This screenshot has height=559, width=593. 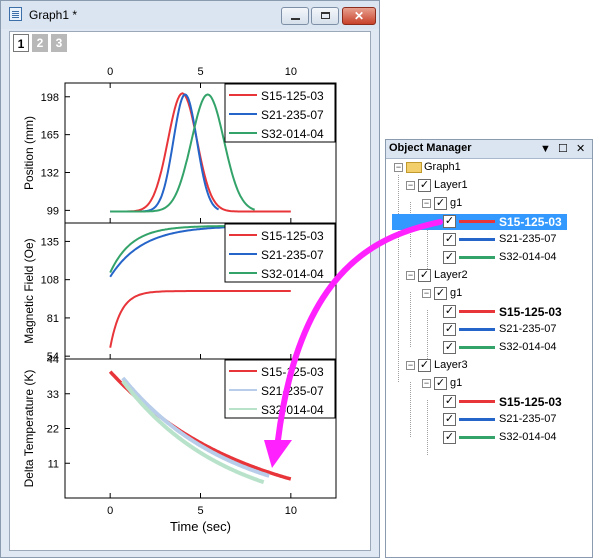 I want to click on layer2-checkbox: ✓, so click(x=424, y=275).